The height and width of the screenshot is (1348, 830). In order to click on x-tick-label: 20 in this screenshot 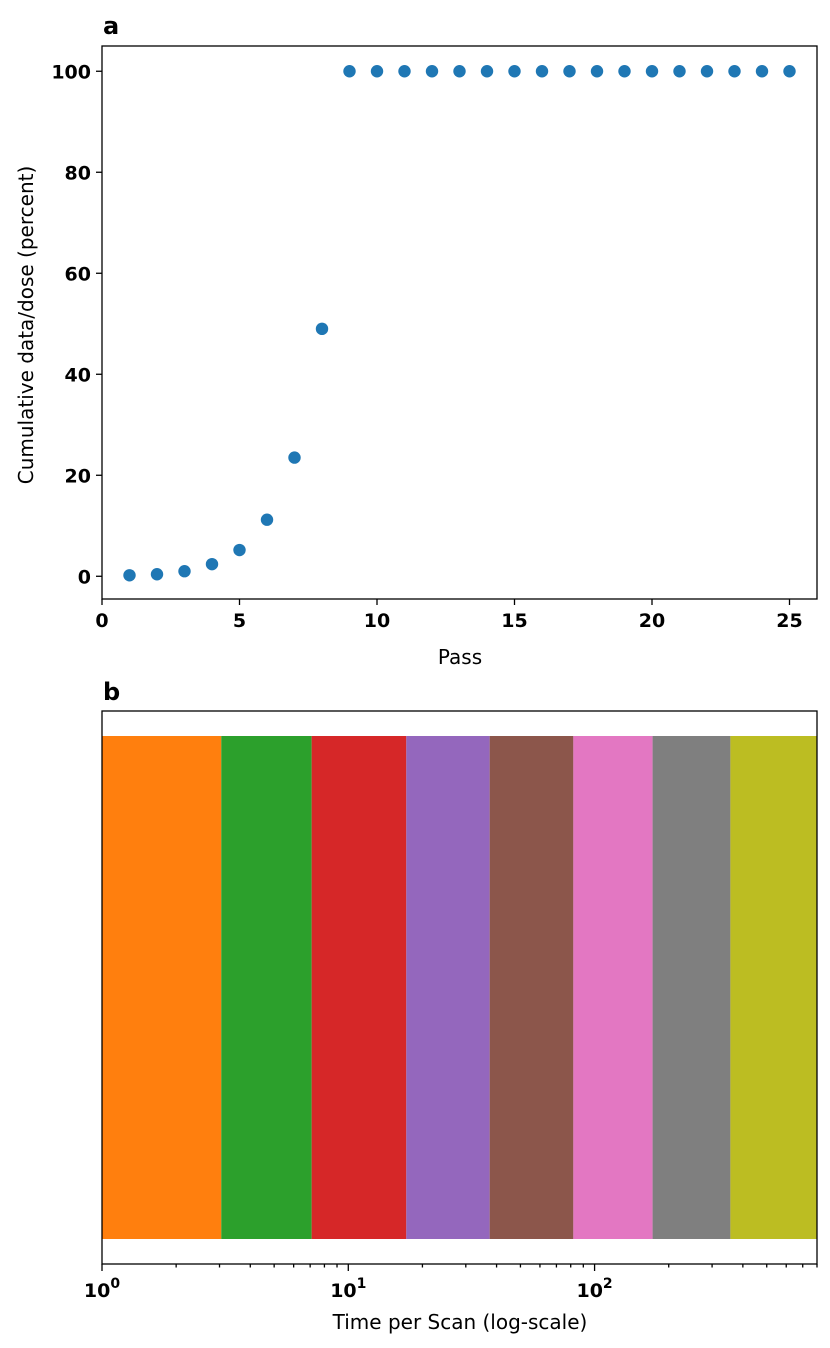, I will do `click(652, 621)`.